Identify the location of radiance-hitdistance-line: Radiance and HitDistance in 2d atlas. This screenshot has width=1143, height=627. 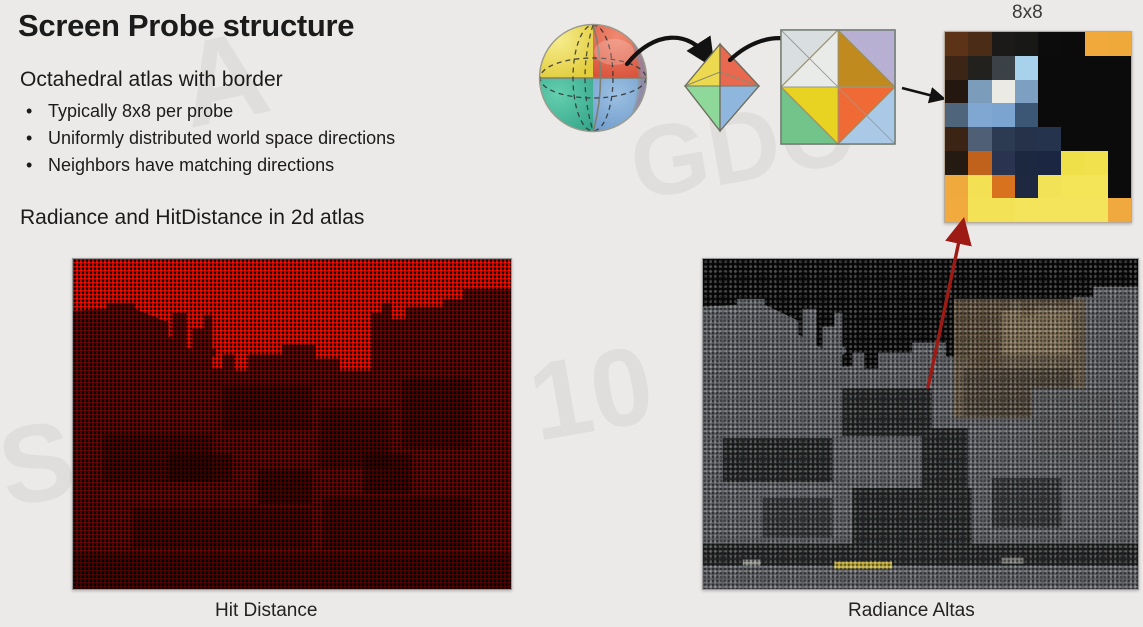
(192, 217).